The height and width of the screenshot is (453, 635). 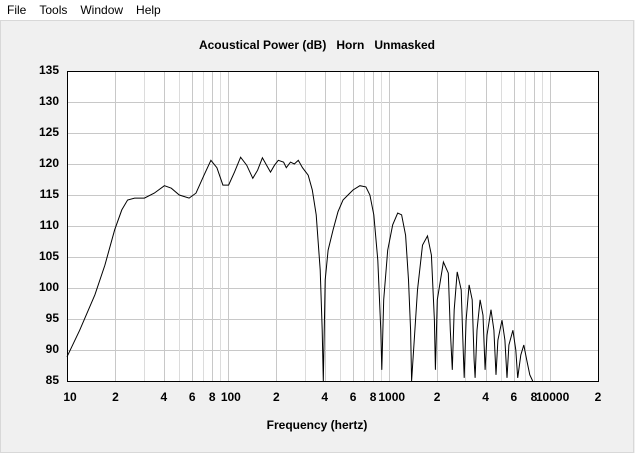 What do you see at coordinates (17, 10) in the screenshot?
I see `menu-item: File` at bounding box center [17, 10].